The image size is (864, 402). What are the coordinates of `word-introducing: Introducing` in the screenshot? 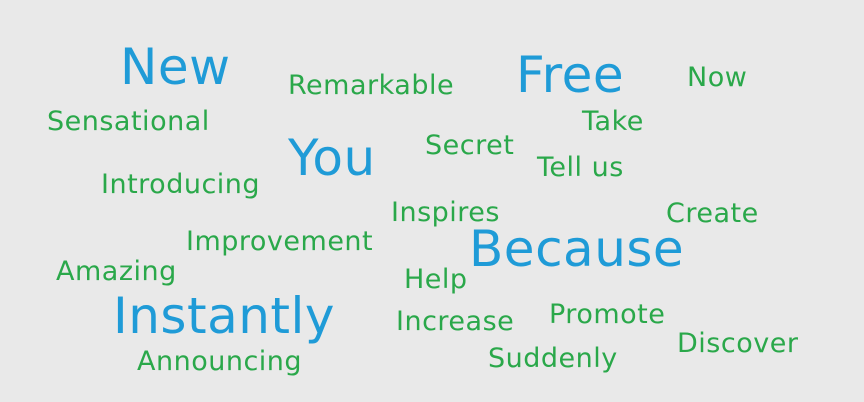 It's located at (181, 184).